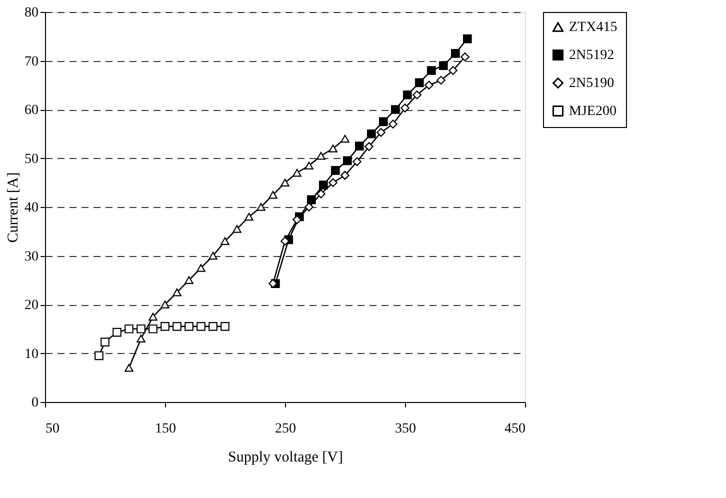 The width and height of the screenshot is (726, 498). Describe the element at coordinates (593, 27) in the screenshot. I see `legend-label: ZTX415` at that location.